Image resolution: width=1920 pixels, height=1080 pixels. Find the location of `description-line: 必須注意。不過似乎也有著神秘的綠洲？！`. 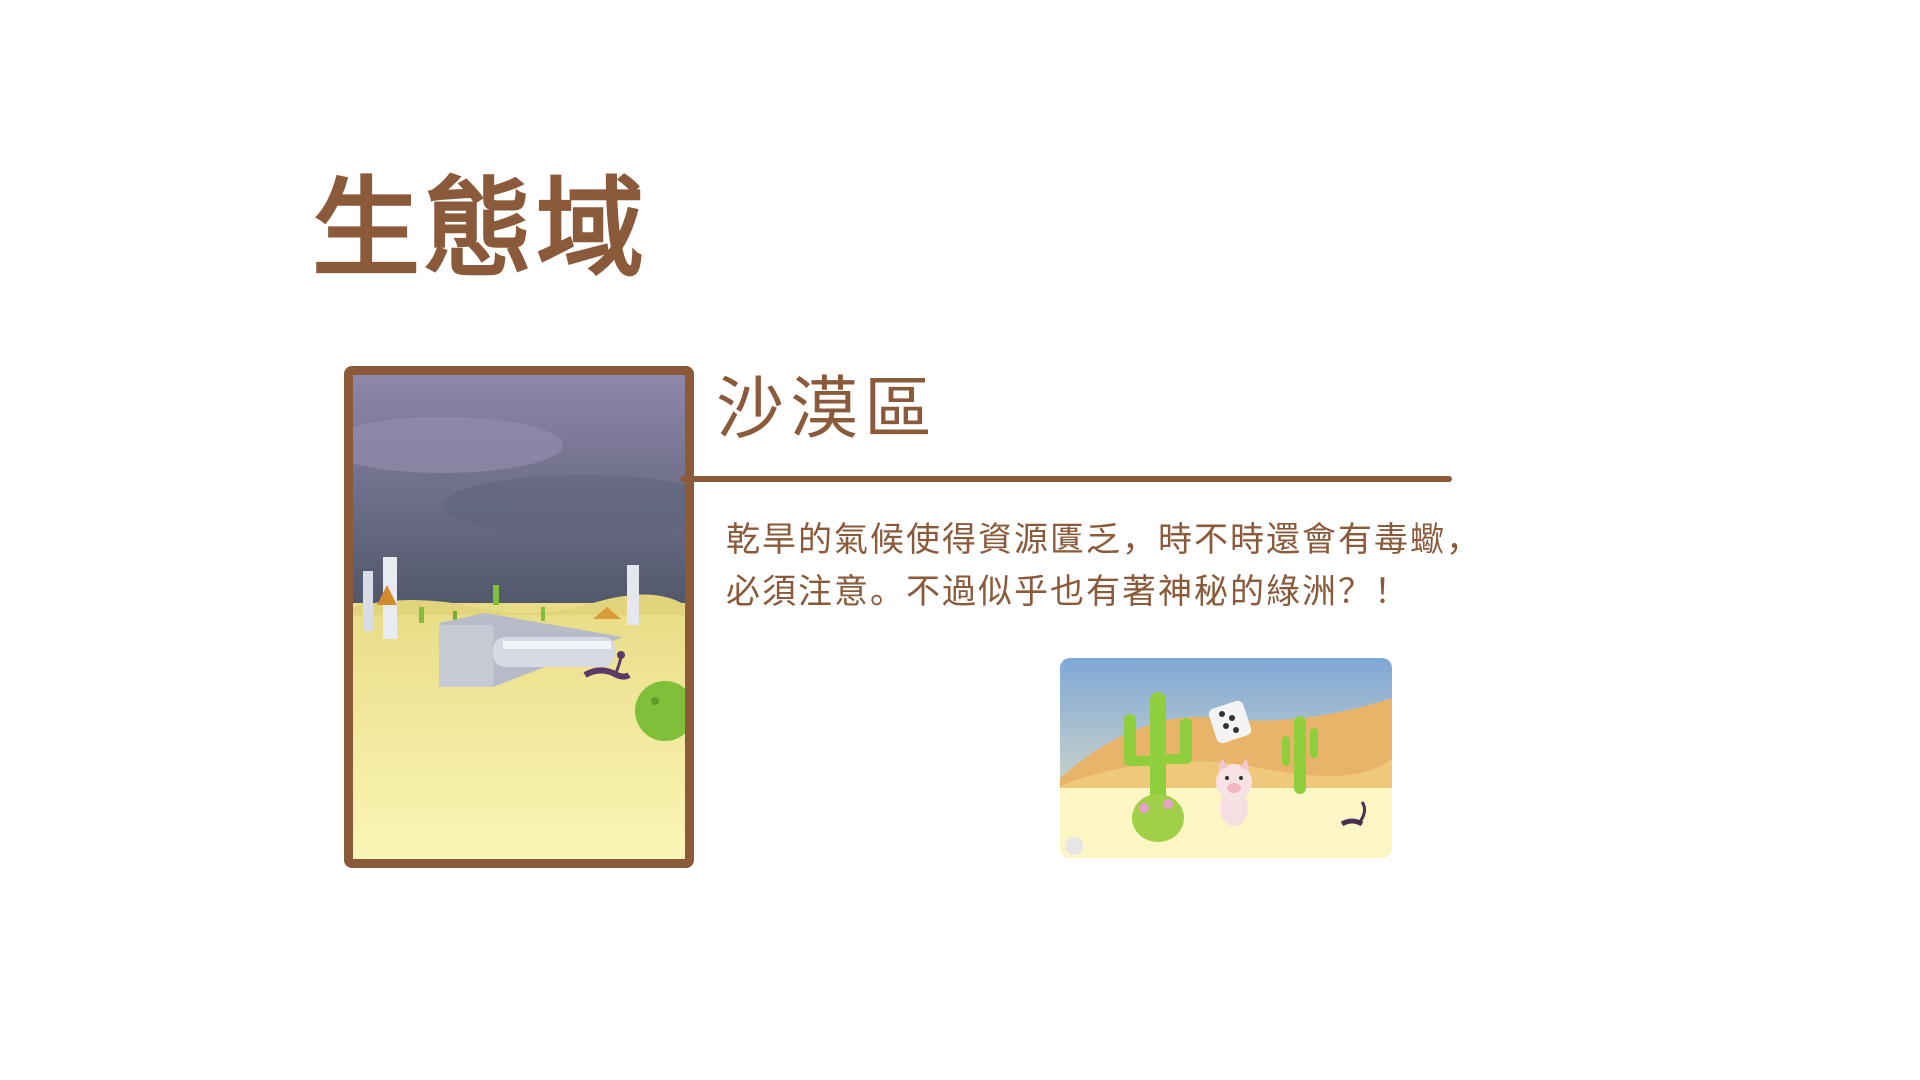

description-line: 必須注意。不過似乎也有著神秘的綠洲？！ is located at coordinates (1068, 592).